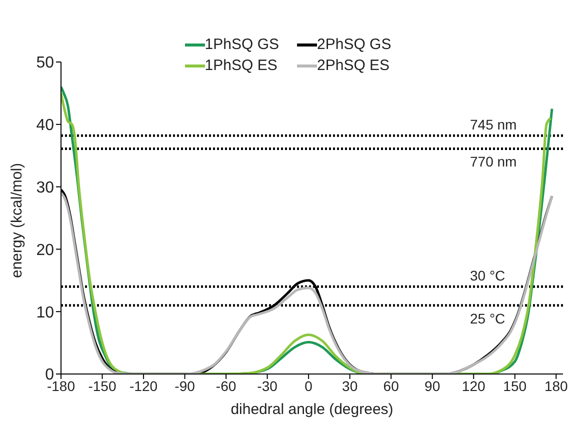 The width and height of the screenshot is (577, 428). Describe the element at coordinates (493, 162) in the screenshot. I see `ref-line-label: 770 nm` at that location.